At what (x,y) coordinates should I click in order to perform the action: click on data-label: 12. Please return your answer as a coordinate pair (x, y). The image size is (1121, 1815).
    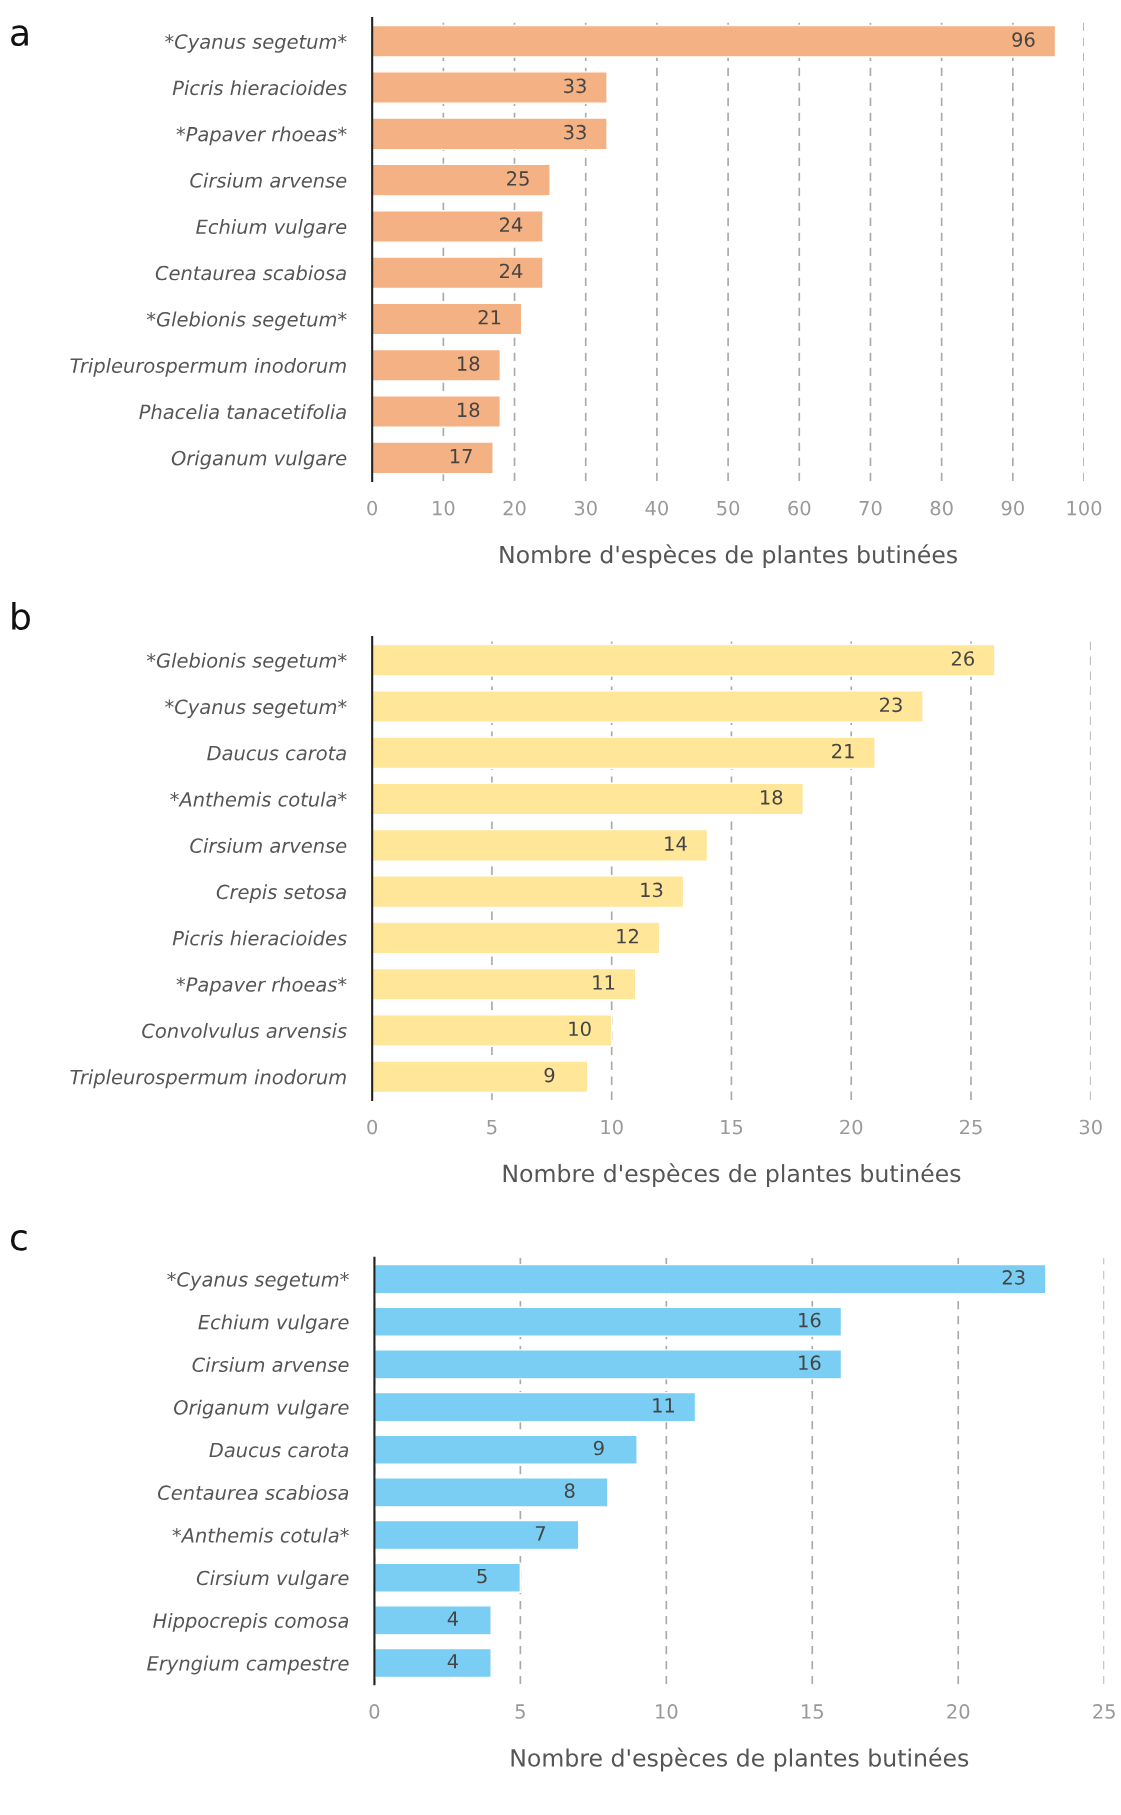
    Looking at the image, I should click on (627, 936).